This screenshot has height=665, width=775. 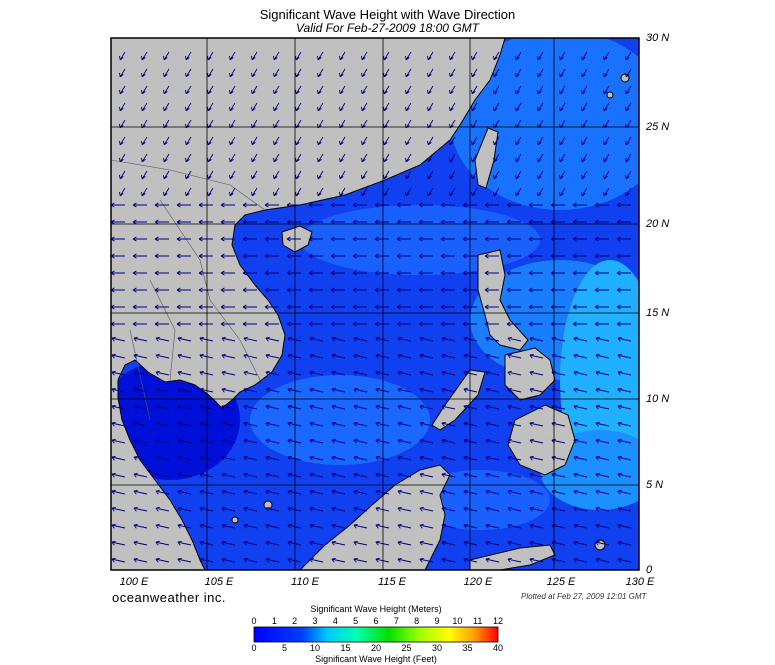 What do you see at coordinates (375, 648) in the screenshot?
I see `colorbar-feet-tick: 20` at bounding box center [375, 648].